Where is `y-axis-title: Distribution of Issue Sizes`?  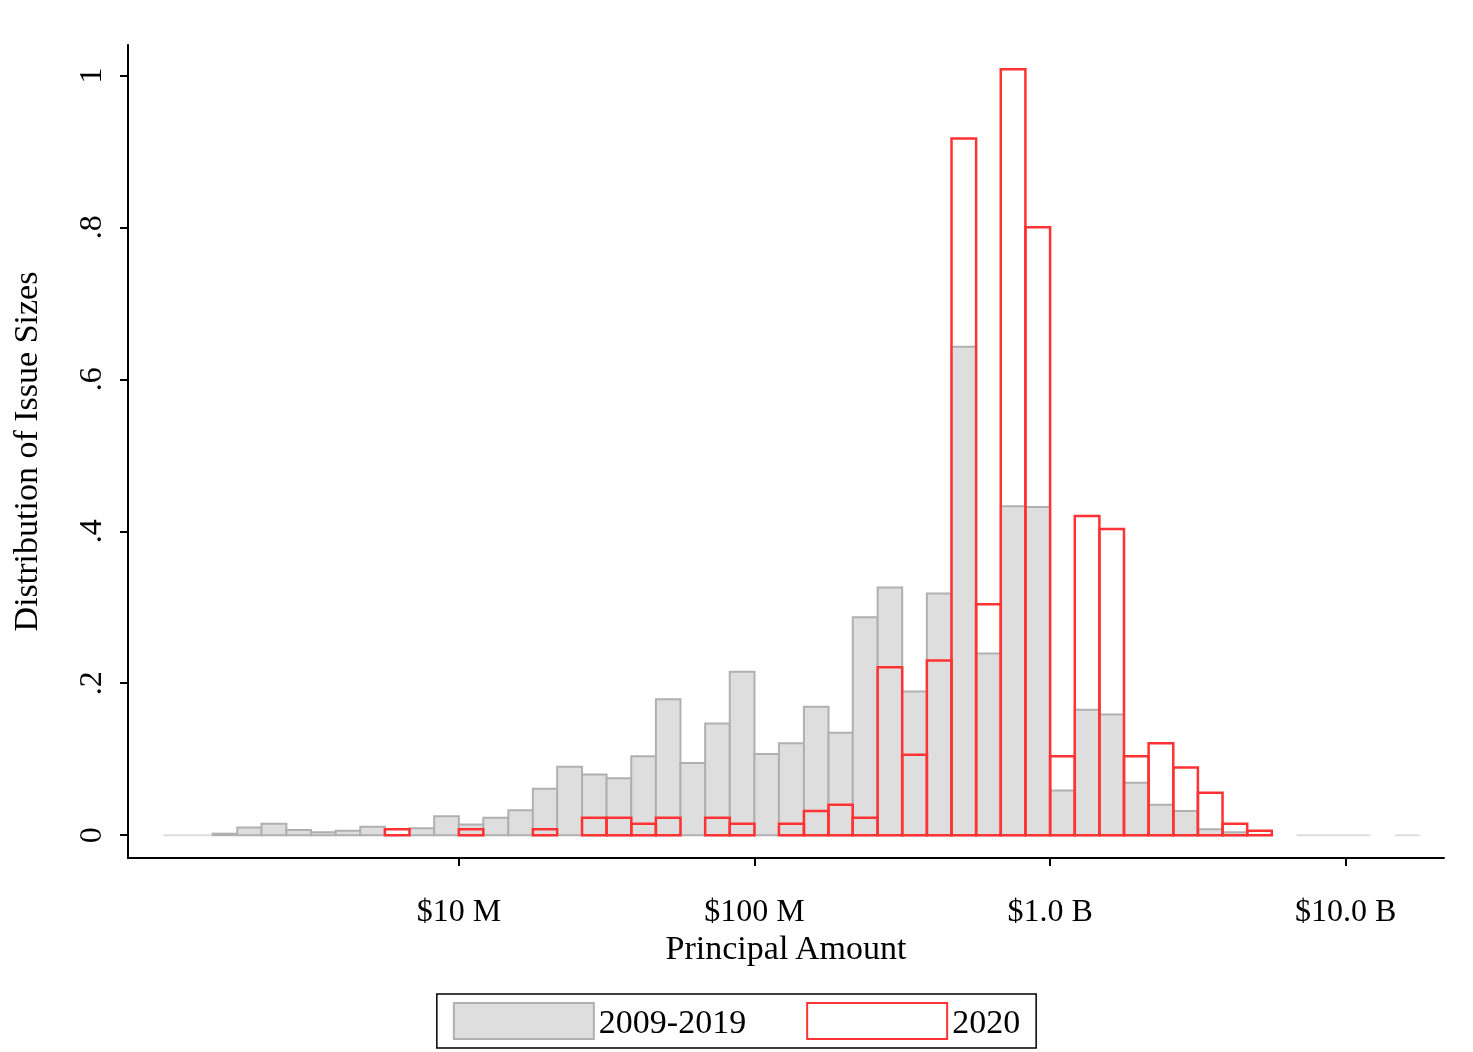 y-axis-title: Distribution of Issue Sizes is located at coordinates (25, 451).